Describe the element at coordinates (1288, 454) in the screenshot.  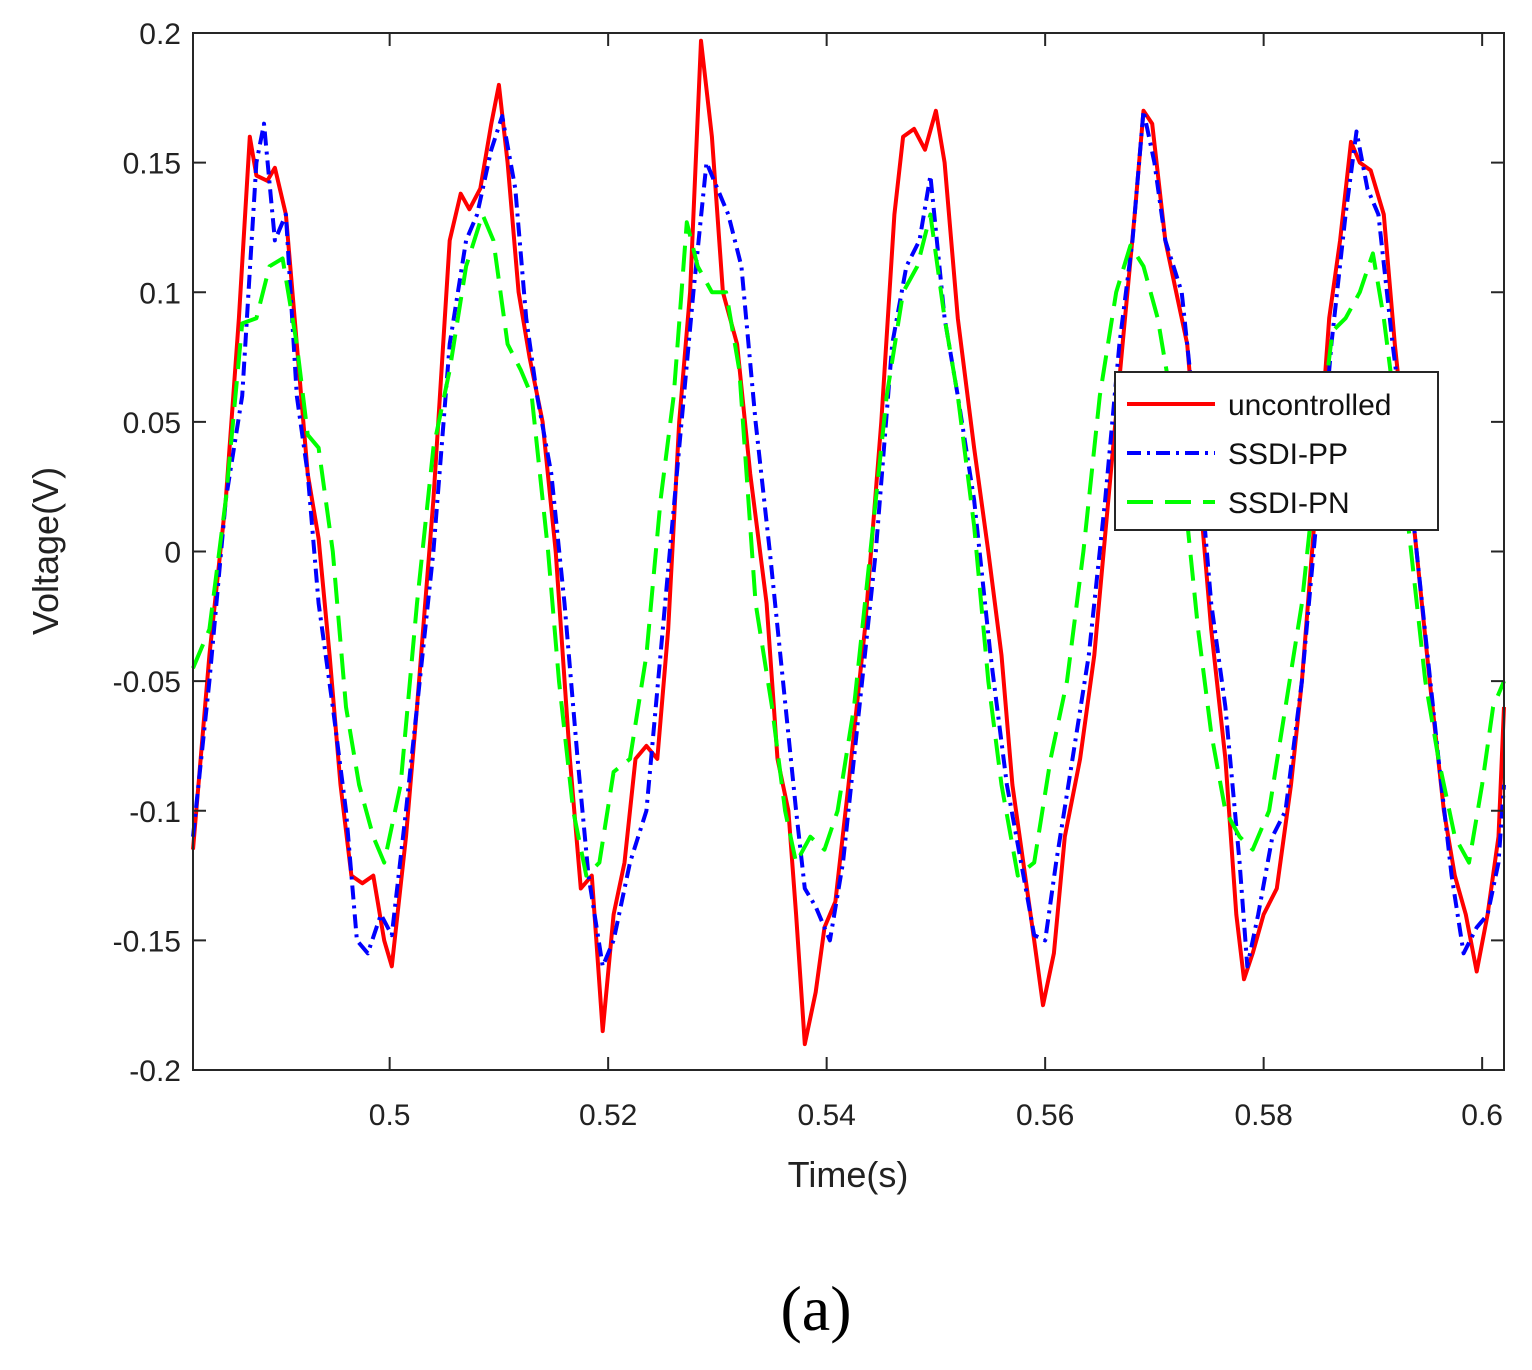
I see `legend-label-ssdi-pp: SSDI-PP` at that location.